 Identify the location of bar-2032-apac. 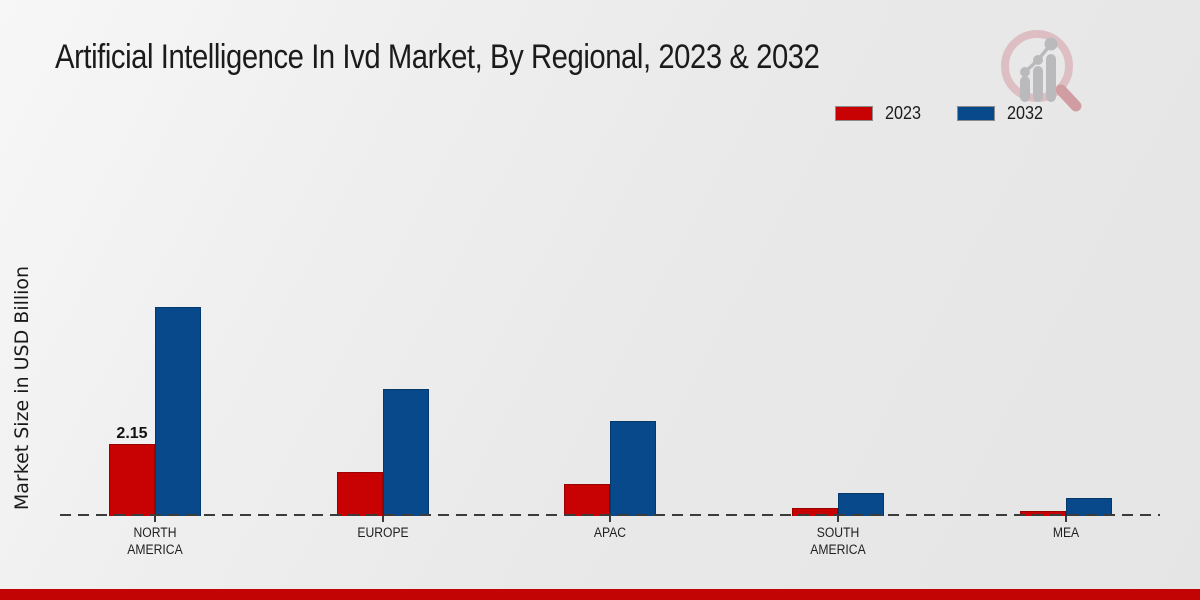
(633, 468).